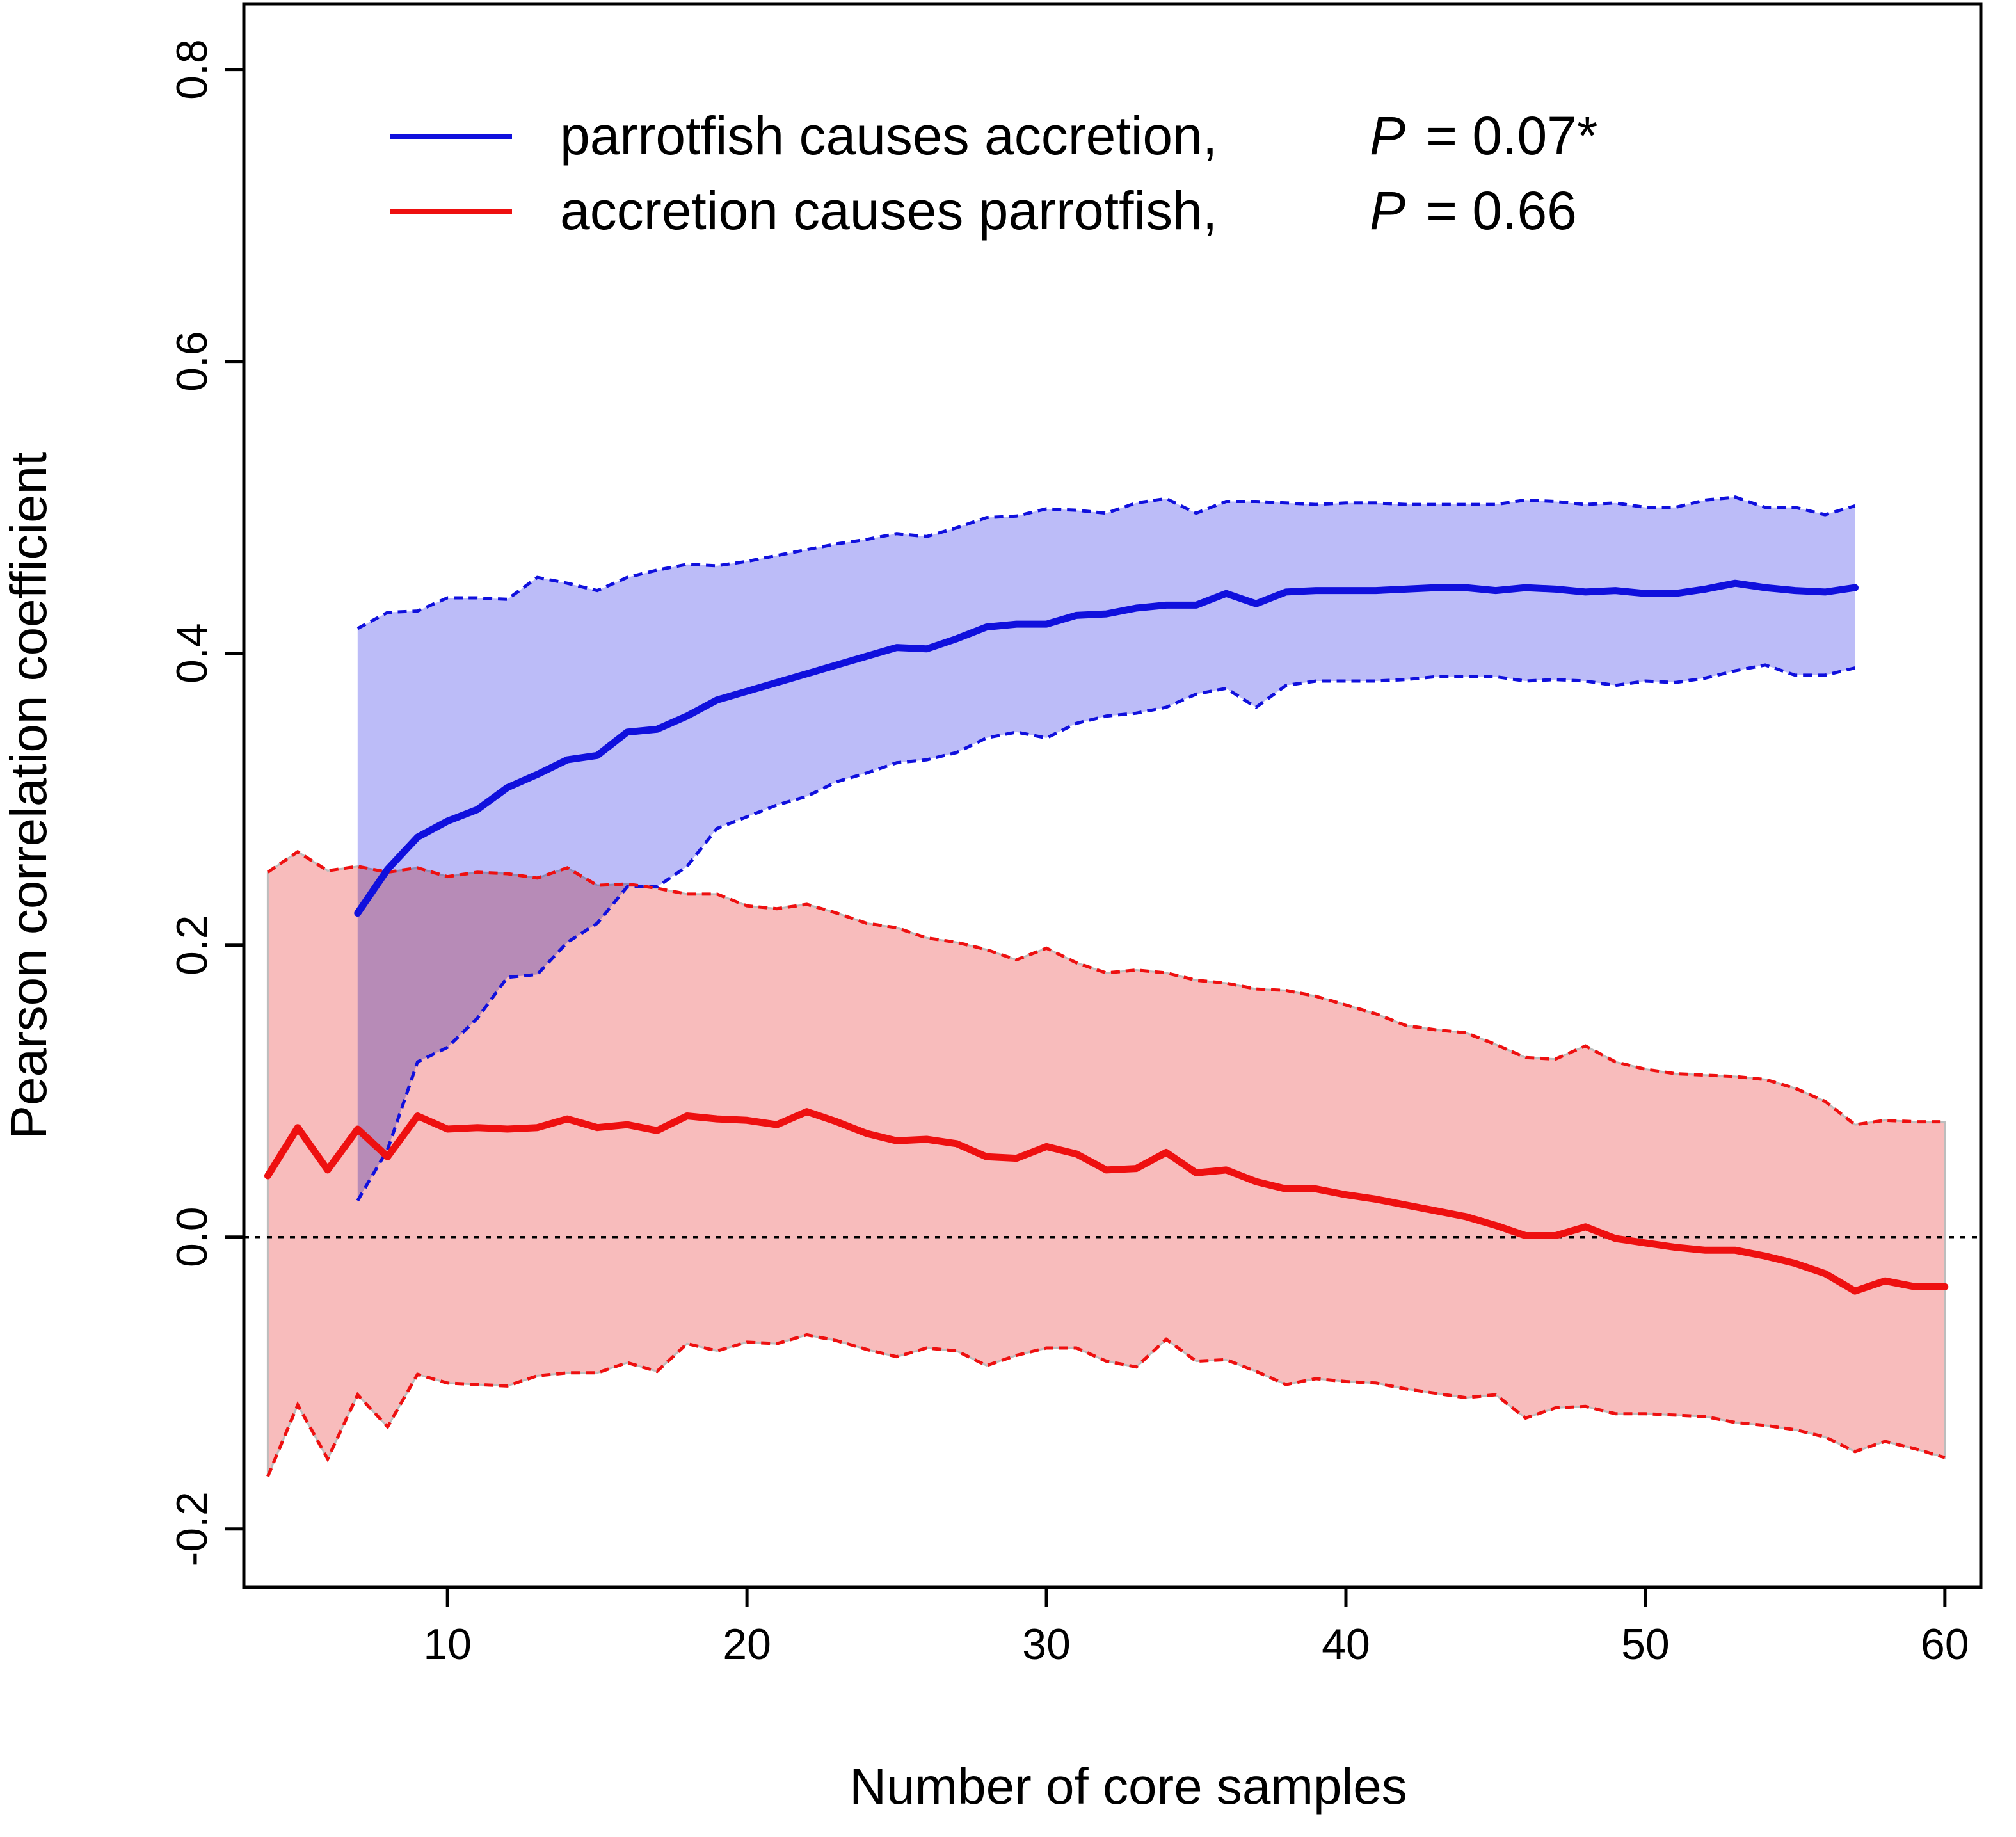 The image size is (2016, 1837). I want to click on y-tick-label: 0.8, so click(192, 69).